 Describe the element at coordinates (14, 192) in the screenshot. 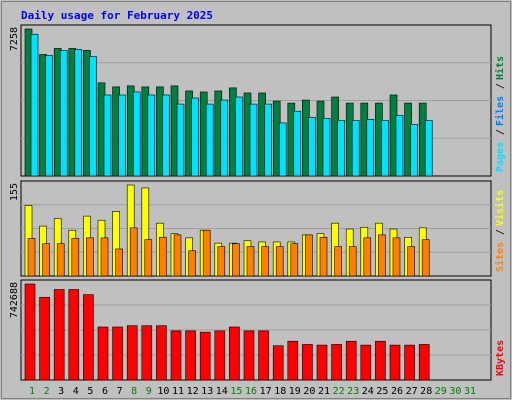

I see `panel-max-label: 155` at that location.